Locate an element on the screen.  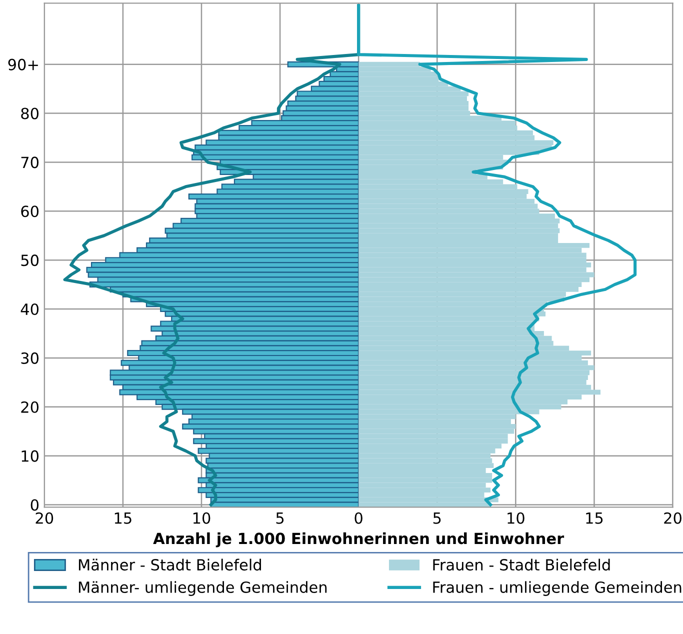
y-tick-label: 60 is located at coordinates (30, 212).